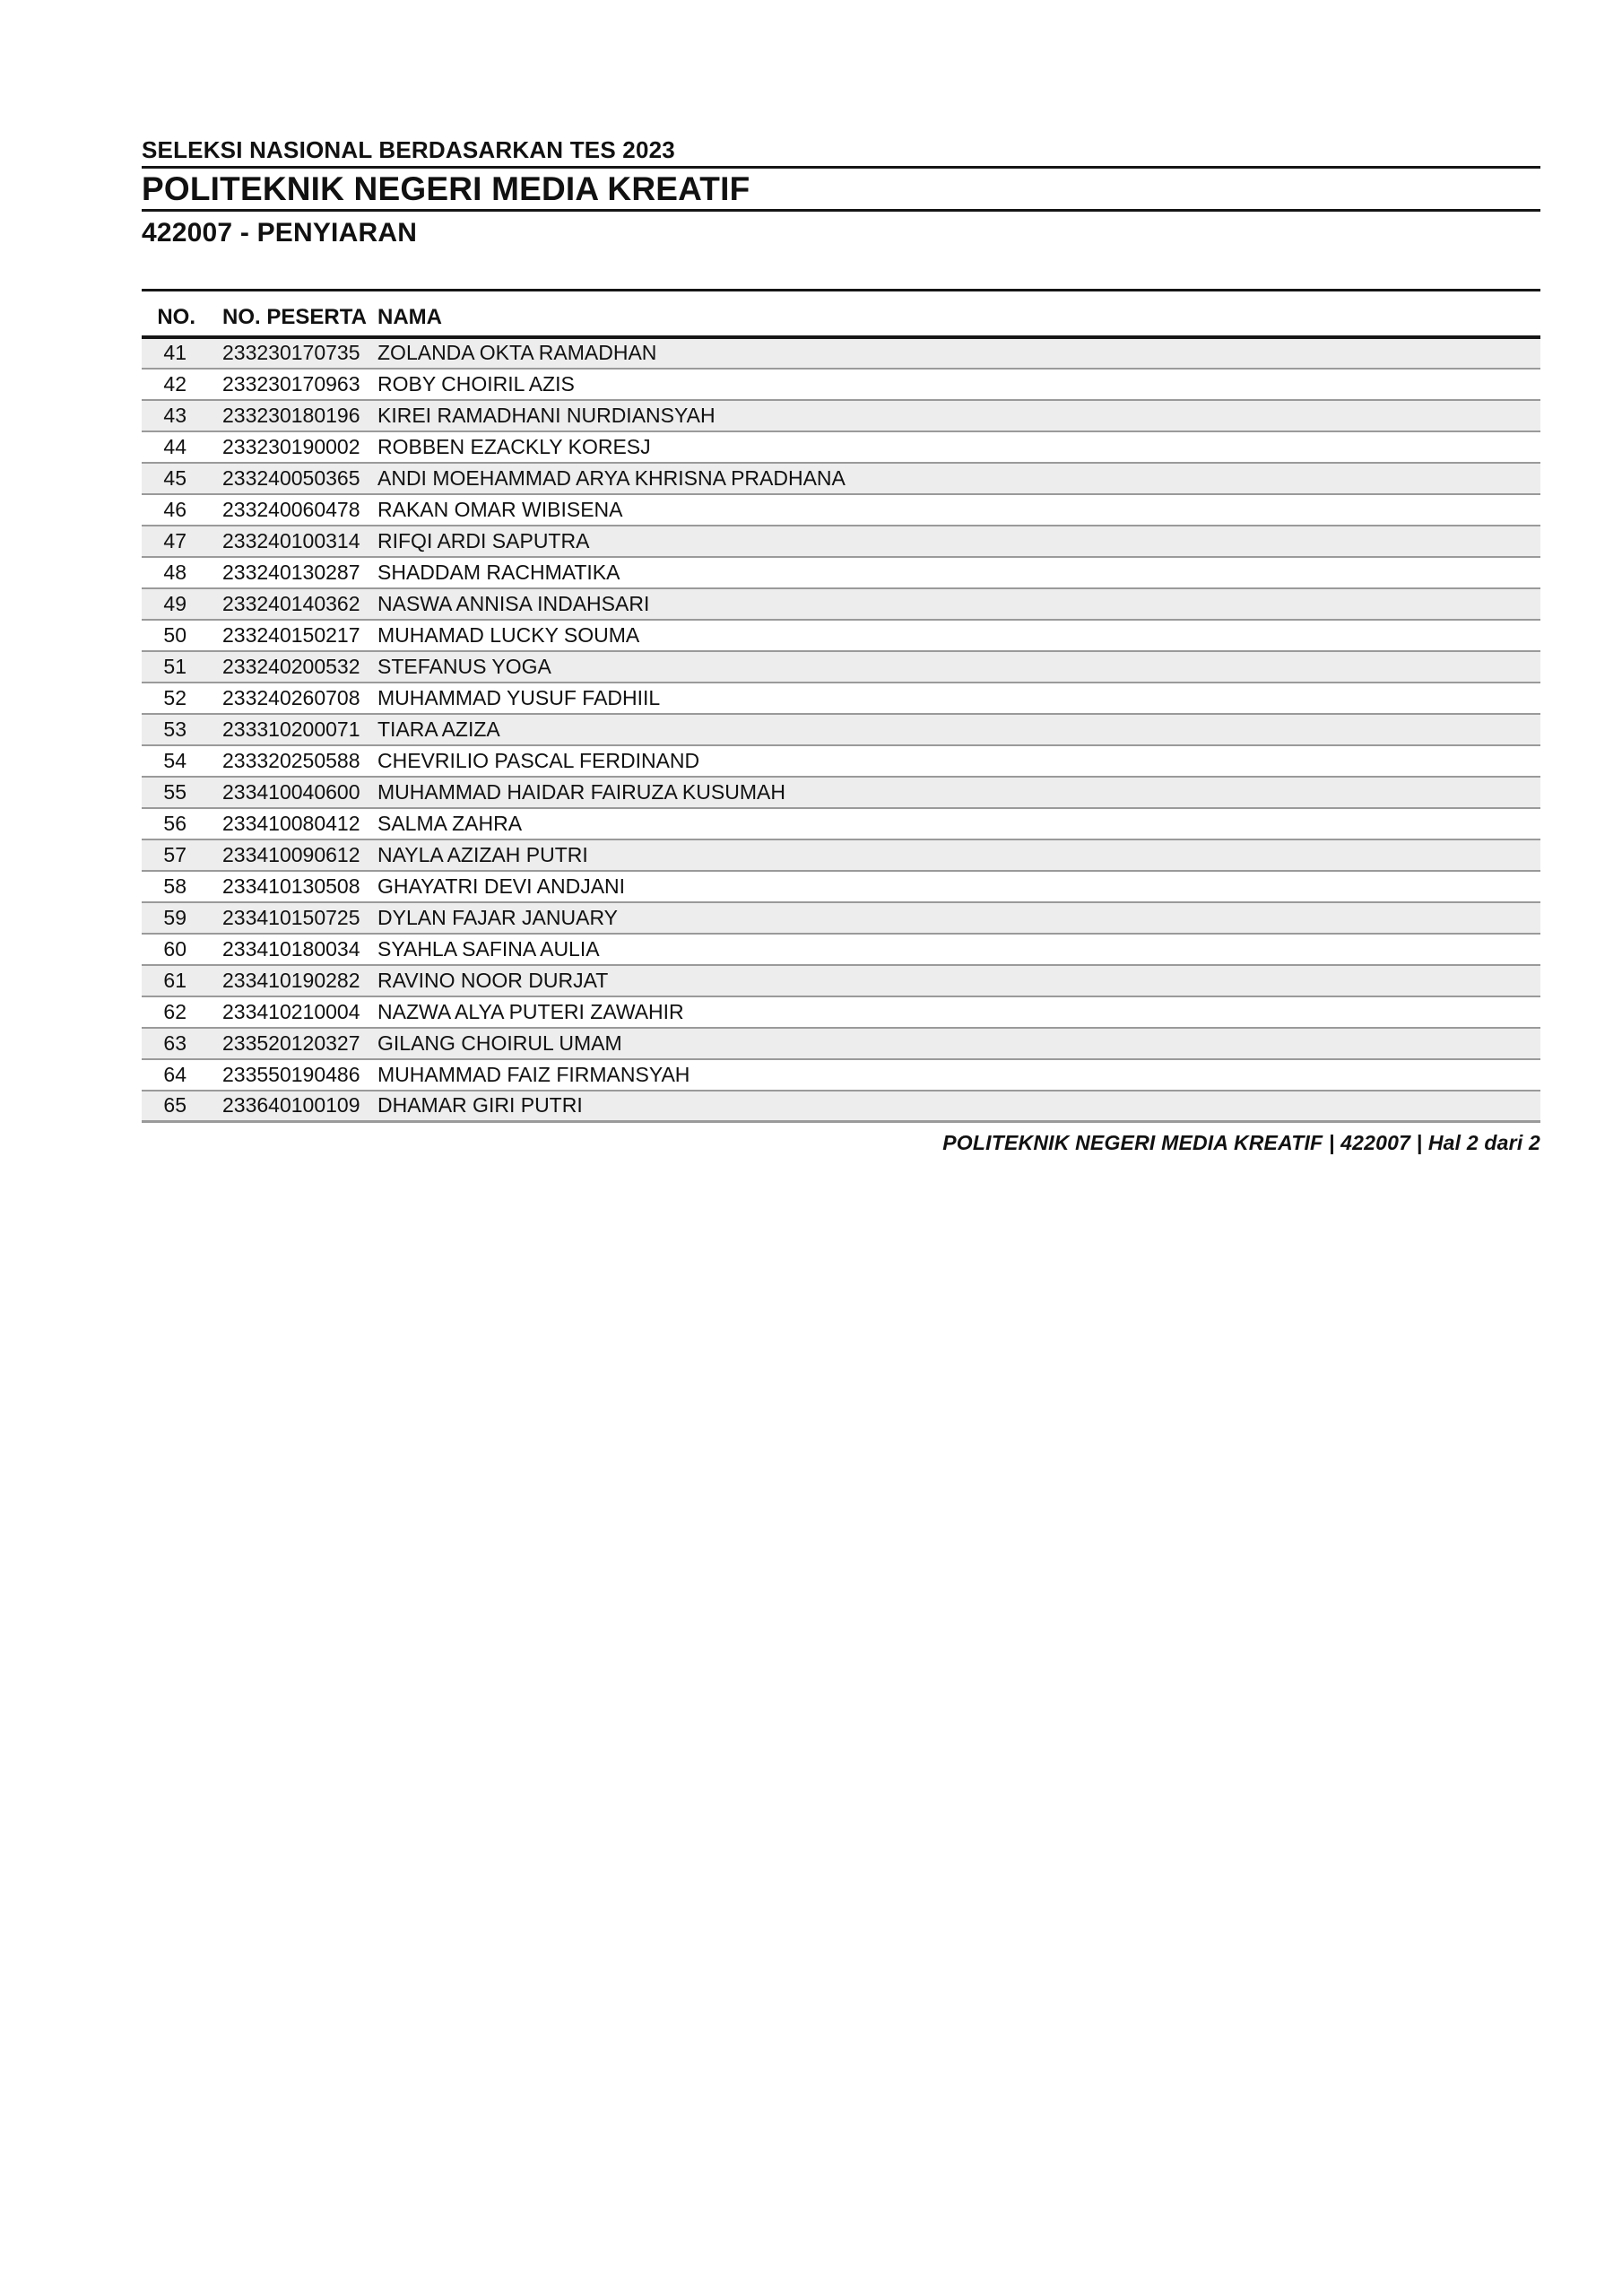  What do you see at coordinates (841, 509) in the screenshot?
I see `table-row: 46 233240060478 RAKAN OMAR WIBISENA` at bounding box center [841, 509].